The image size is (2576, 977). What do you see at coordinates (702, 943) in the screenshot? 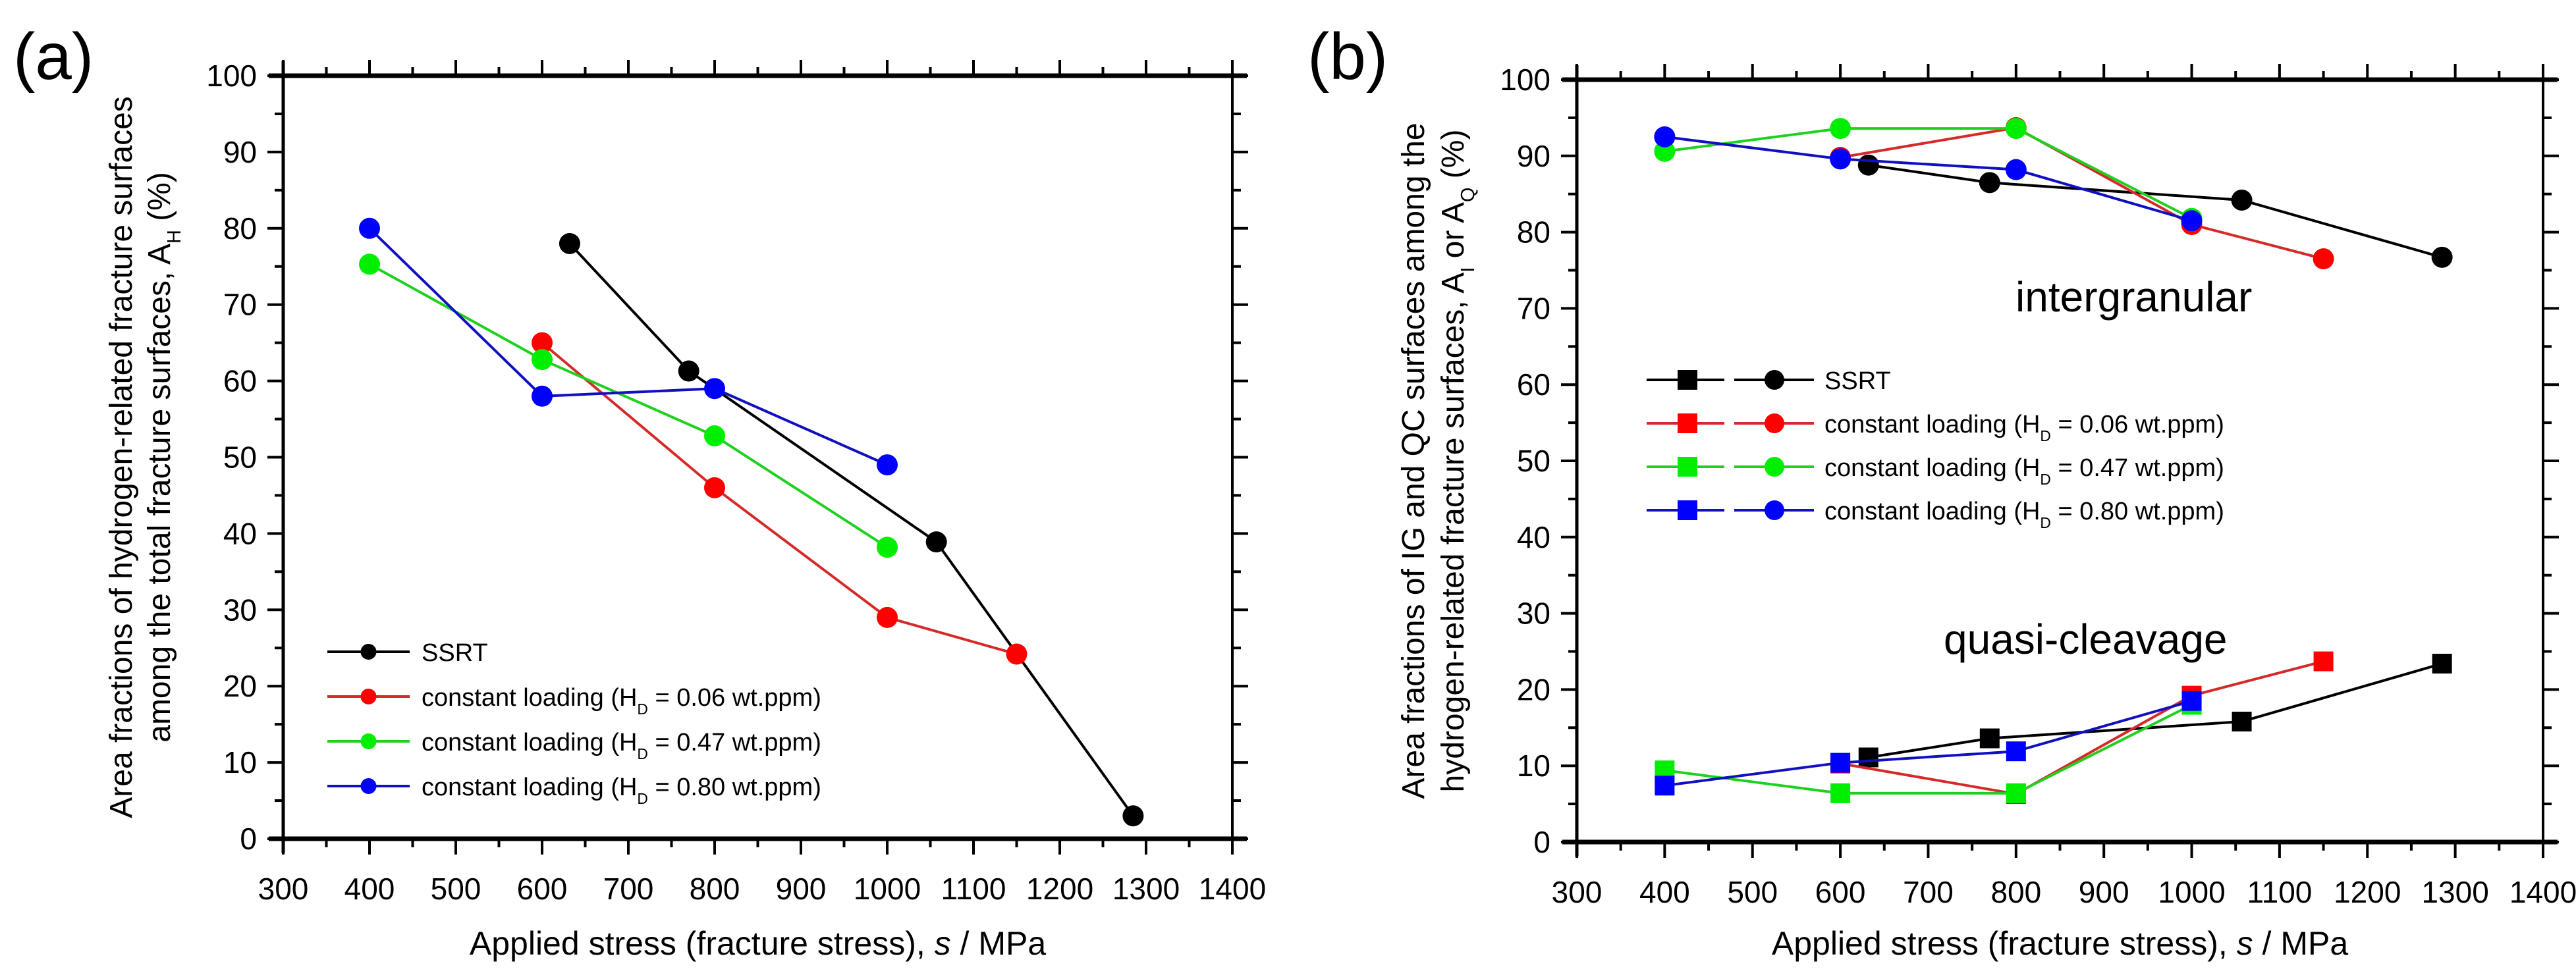
I see `text-part: Applied stress (fracture stress),` at bounding box center [702, 943].